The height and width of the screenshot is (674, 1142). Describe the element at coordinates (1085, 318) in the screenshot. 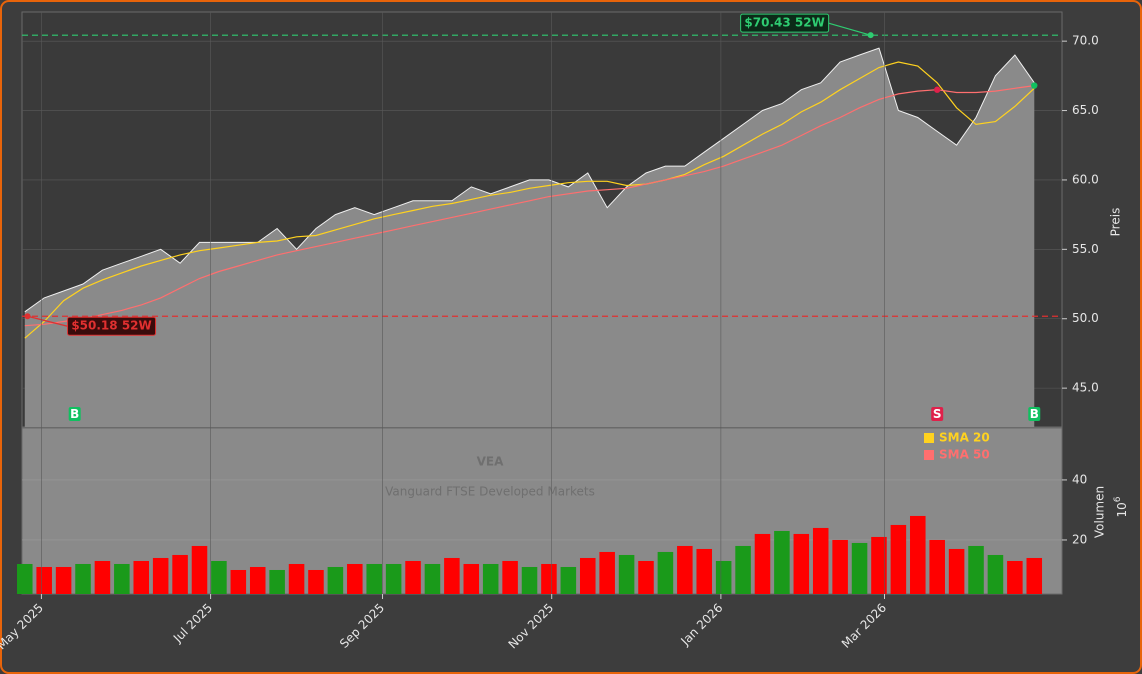

I see `y-tick-label: 50.0` at that location.